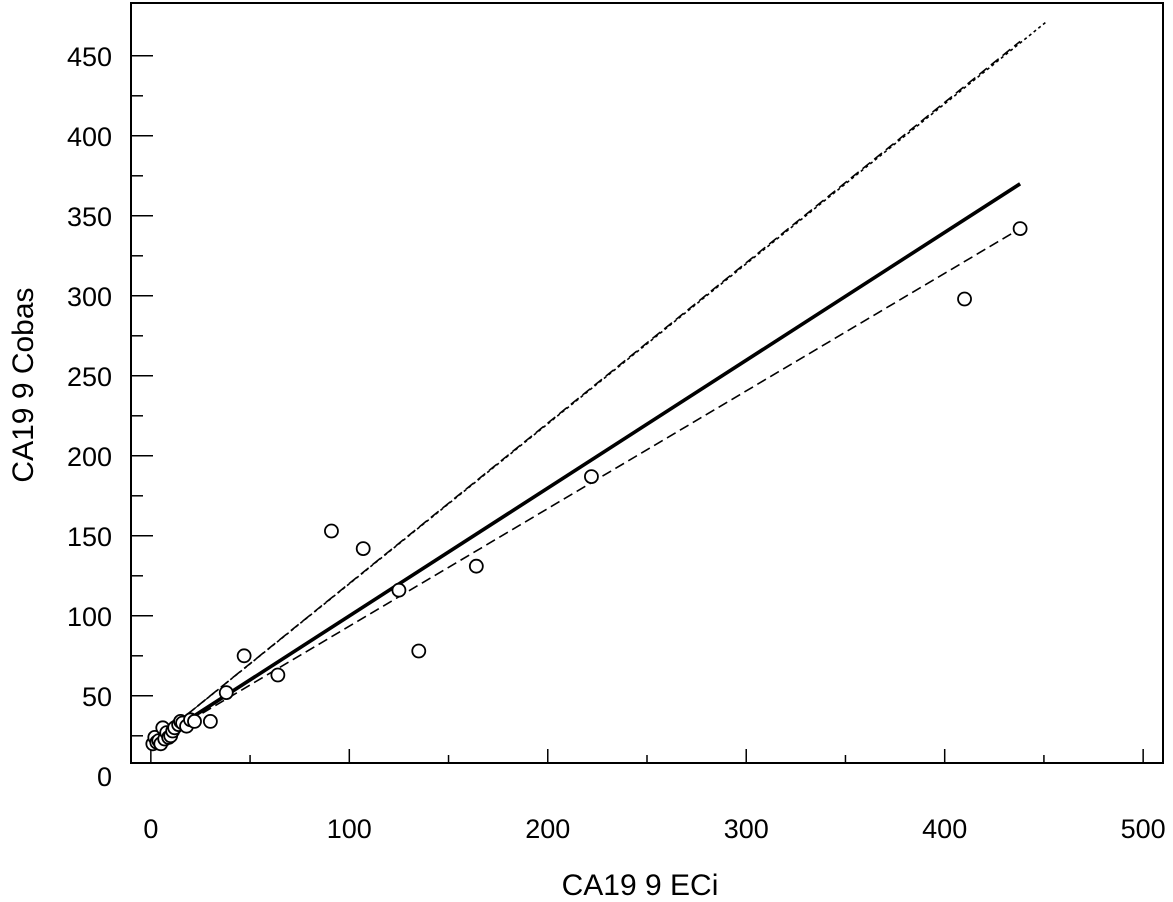 The width and height of the screenshot is (1173, 902). Describe the element at coordinates (746, 829) in the screenshot. I see `x-tick-label: 300` at that location.